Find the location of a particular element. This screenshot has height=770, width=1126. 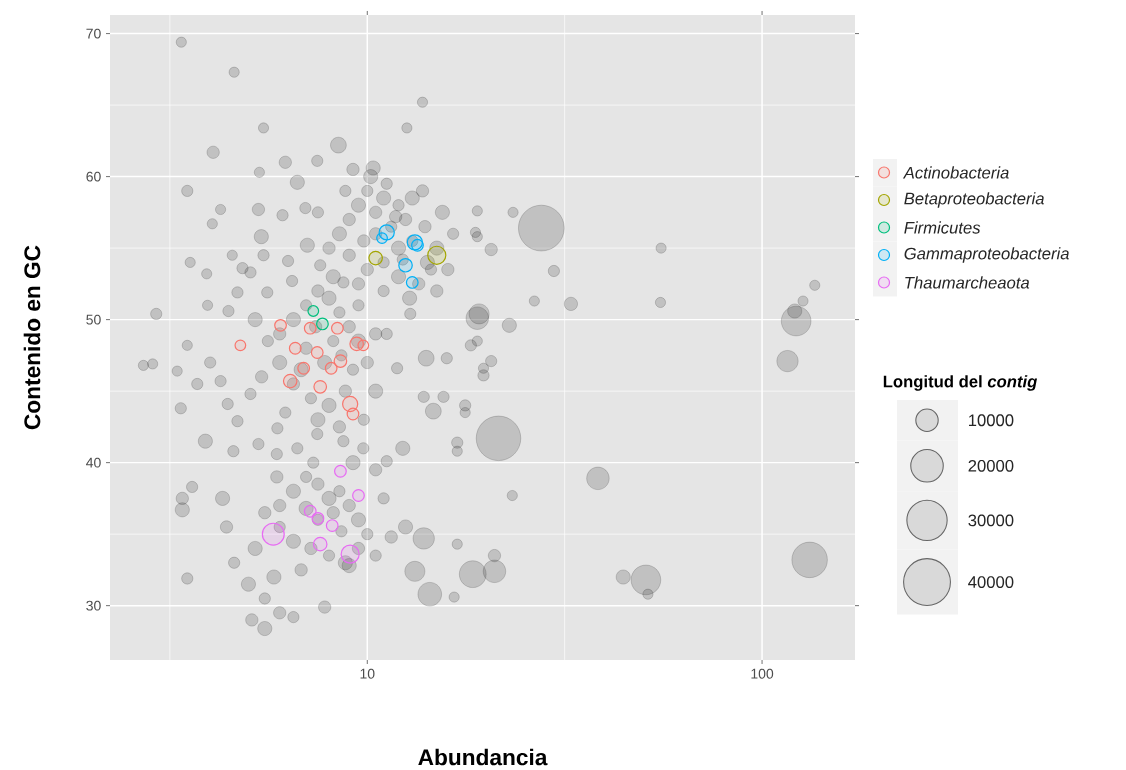

legend-label: Actinobacteria is located at coordinates (955, 172).